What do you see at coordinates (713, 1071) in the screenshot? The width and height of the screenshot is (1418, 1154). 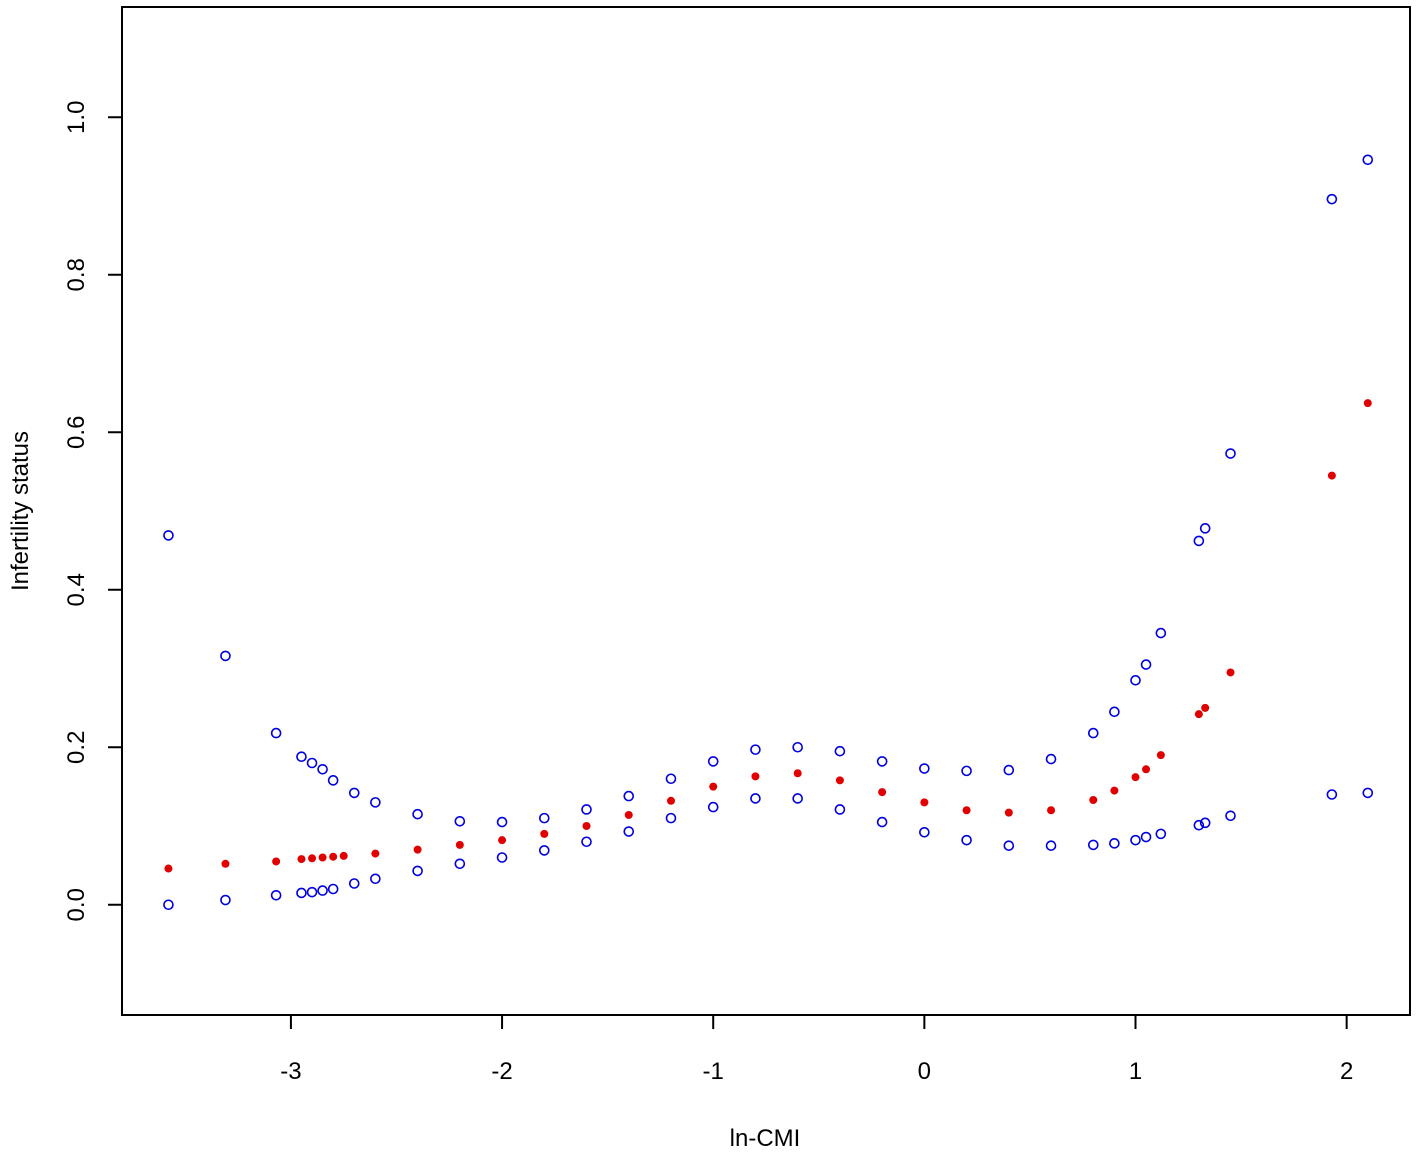 I see `x-tick-label: -1` at bounding box center [713, 1071].